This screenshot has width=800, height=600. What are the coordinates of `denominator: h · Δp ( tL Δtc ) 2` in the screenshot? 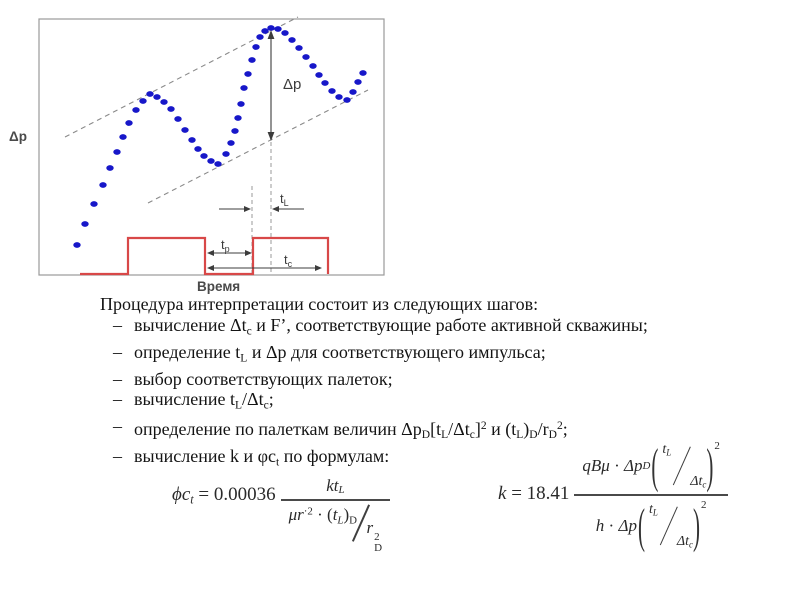 It's located at (650, 526).